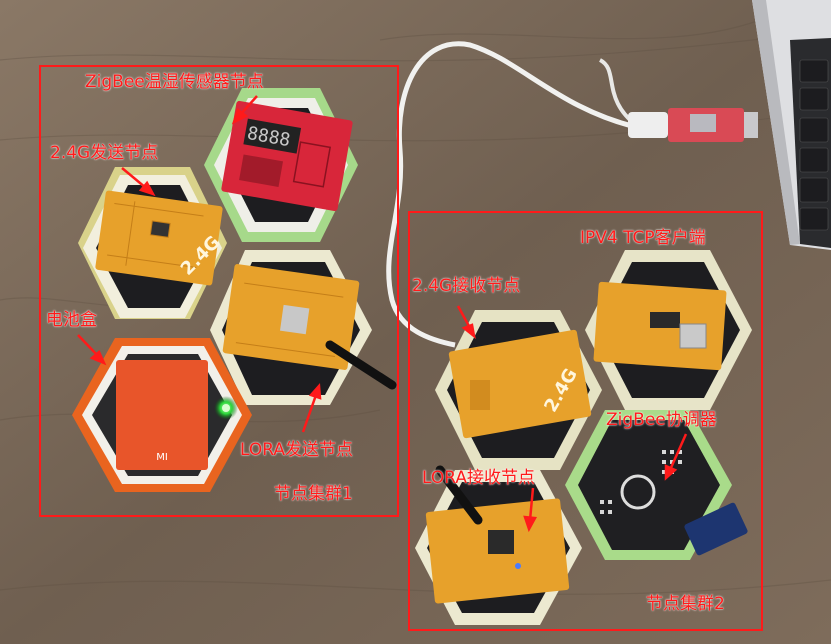 This screenshot has height=644, width=831. Describe the element at coordinates (518, 390) in the screenshot. I see `node-24g-receive: 2.4G` at that location.